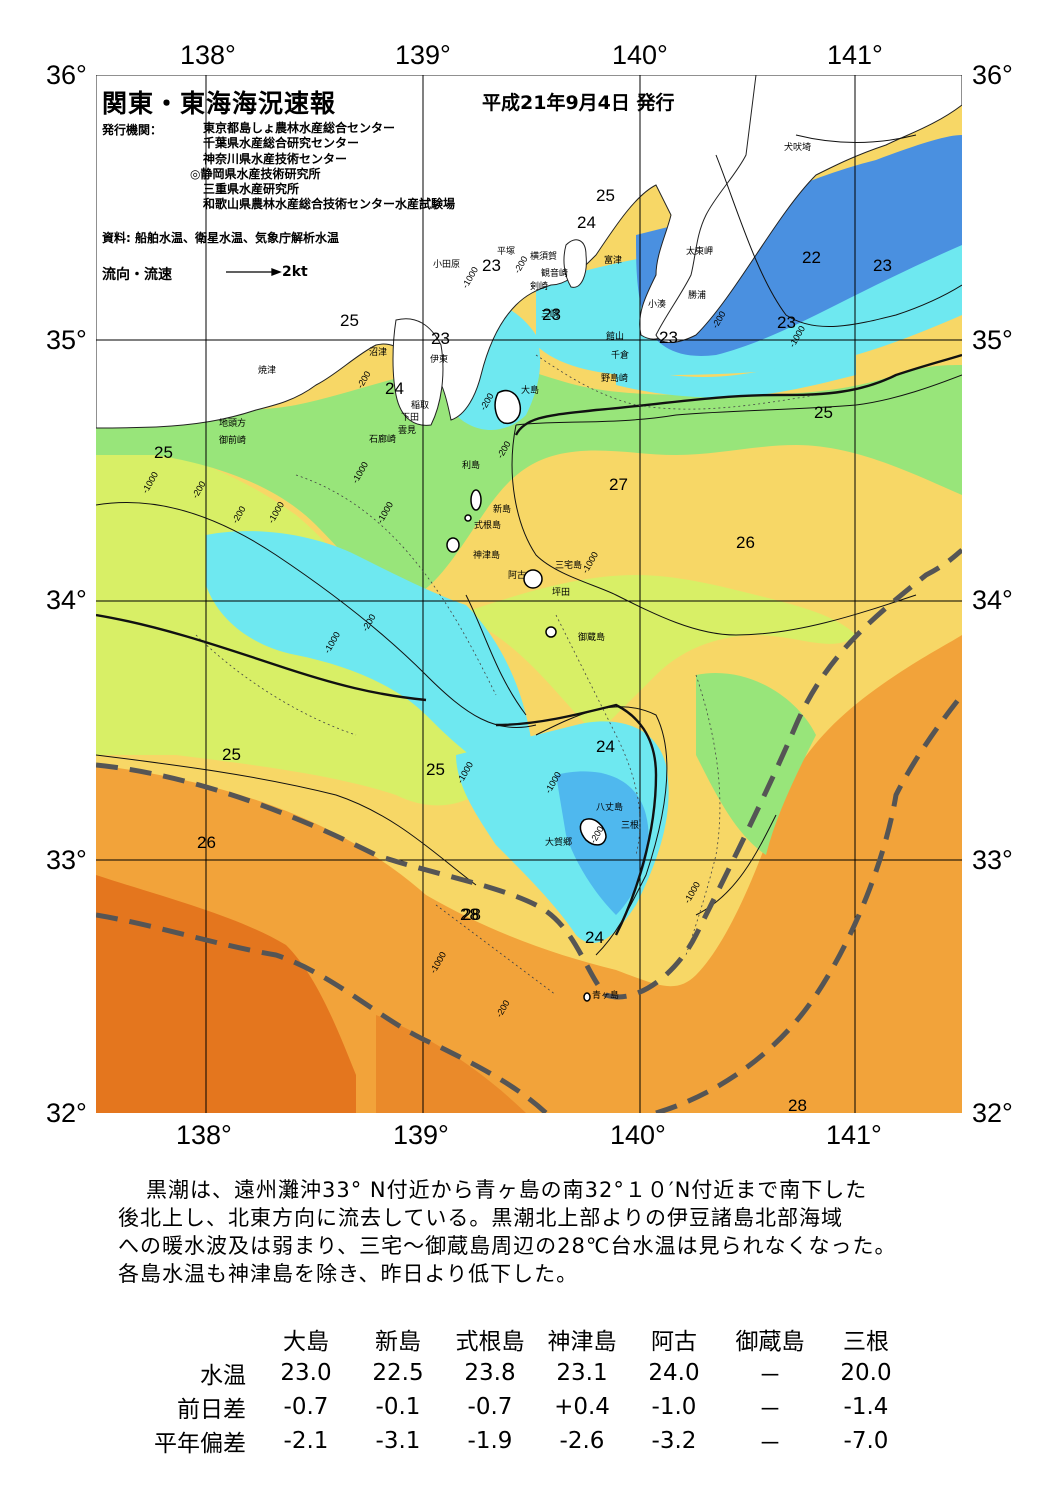 The height and width of the screenshot is (1503, 1064). I want to click on island-miyakejima, so click(533, 579).